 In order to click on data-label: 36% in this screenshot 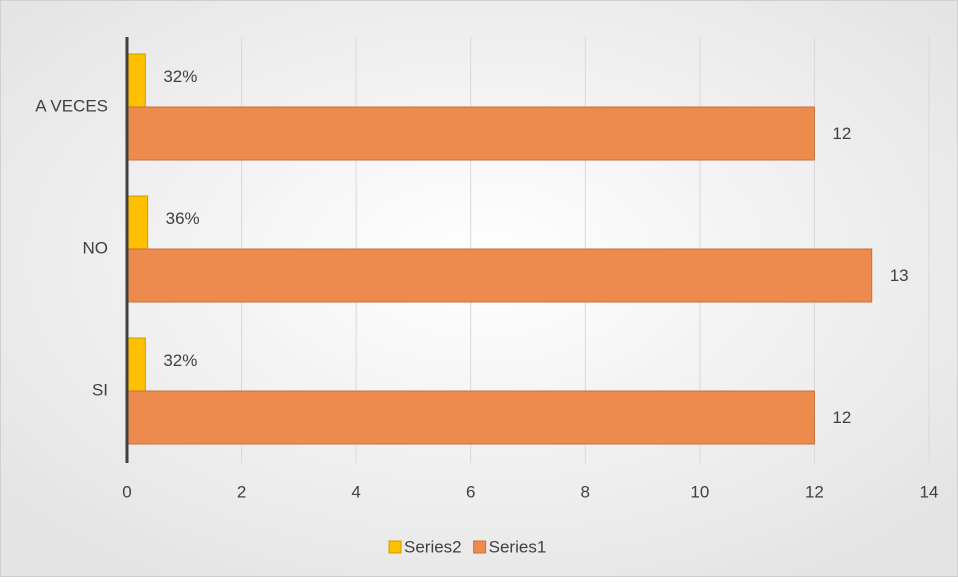, I will do `click(183, 218)`.